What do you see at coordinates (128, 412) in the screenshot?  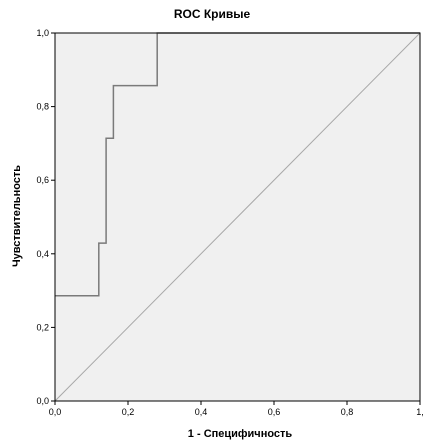 I see `x-tick-label: 0,2` at bounding box center [128, 412].